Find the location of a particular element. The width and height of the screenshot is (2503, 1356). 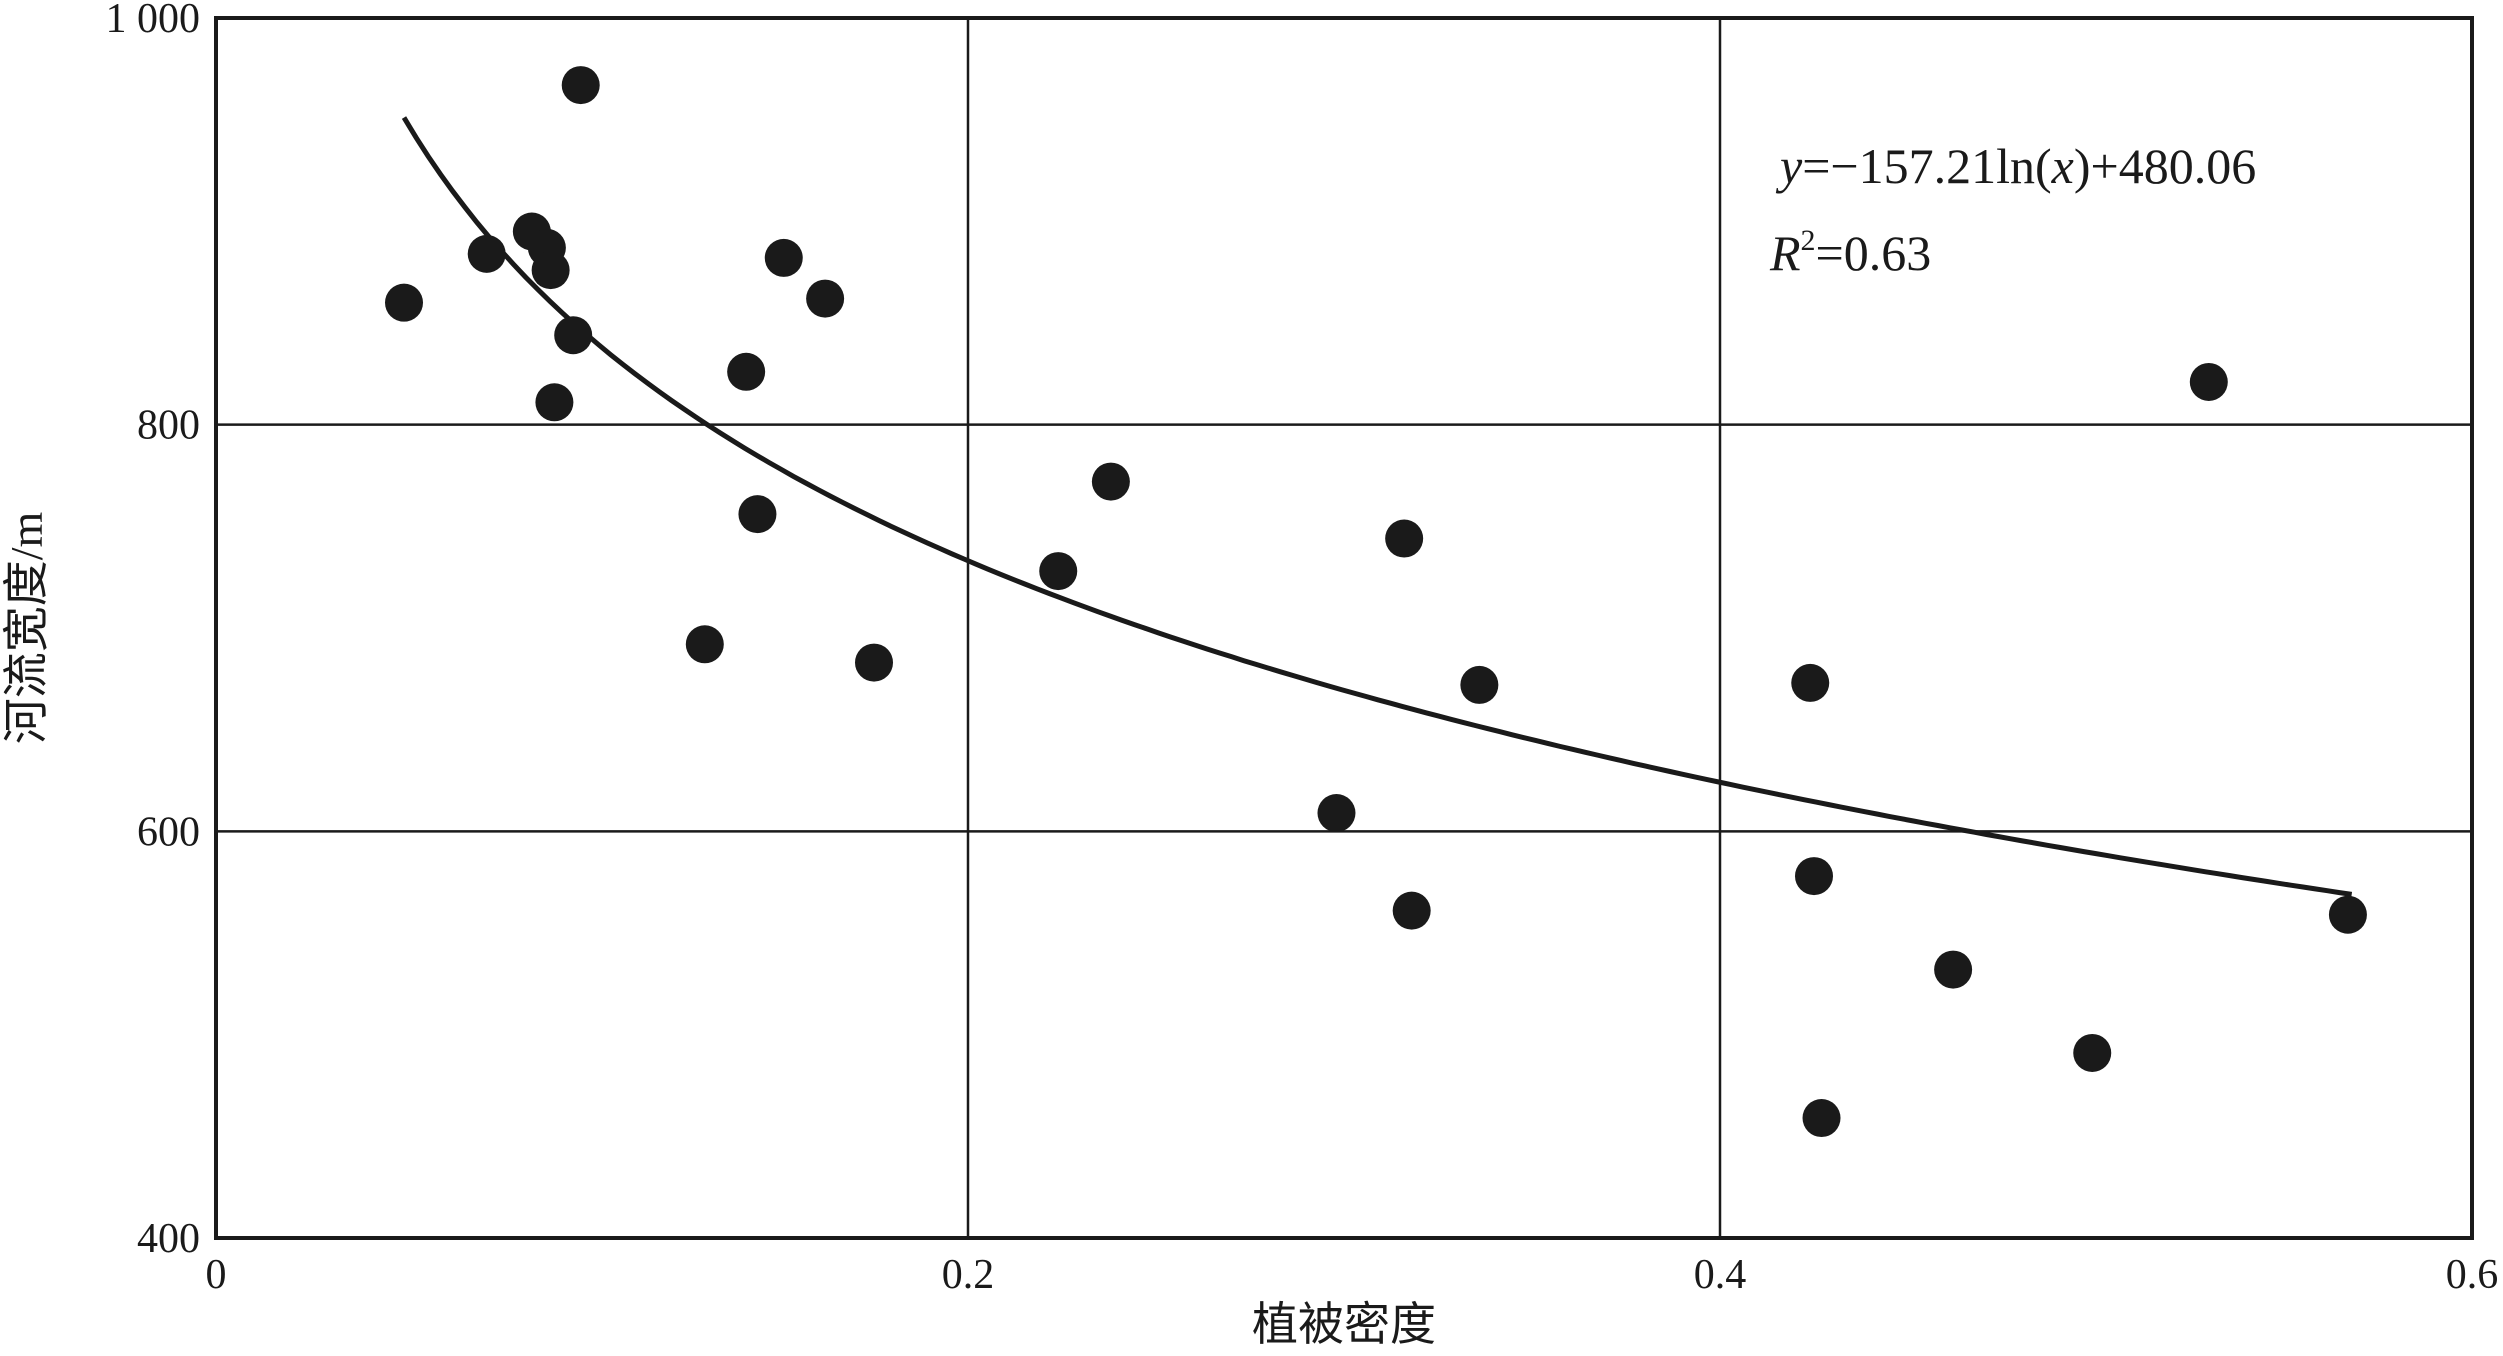

y-tick-label-2: 800 is located at coordinates (168, 426).